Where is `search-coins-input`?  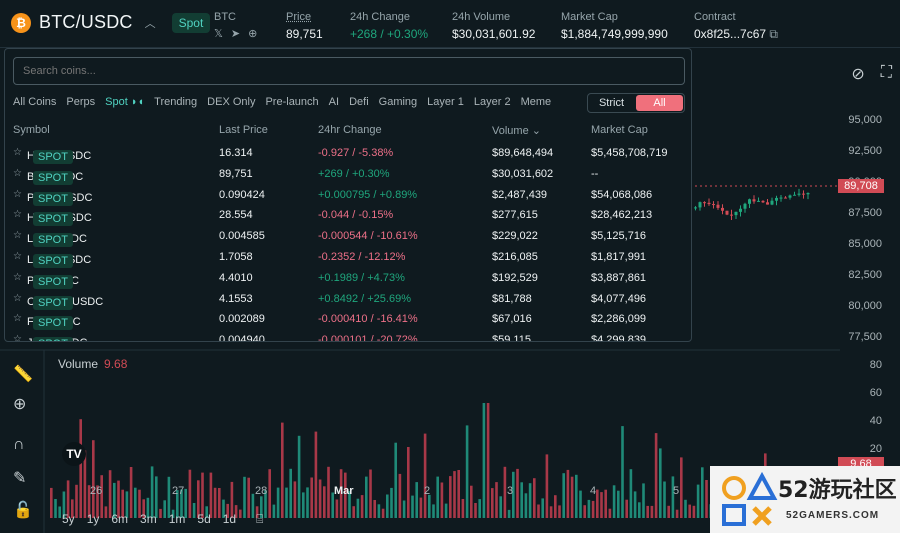
search-coins-input is located at coordinates (349, 71).